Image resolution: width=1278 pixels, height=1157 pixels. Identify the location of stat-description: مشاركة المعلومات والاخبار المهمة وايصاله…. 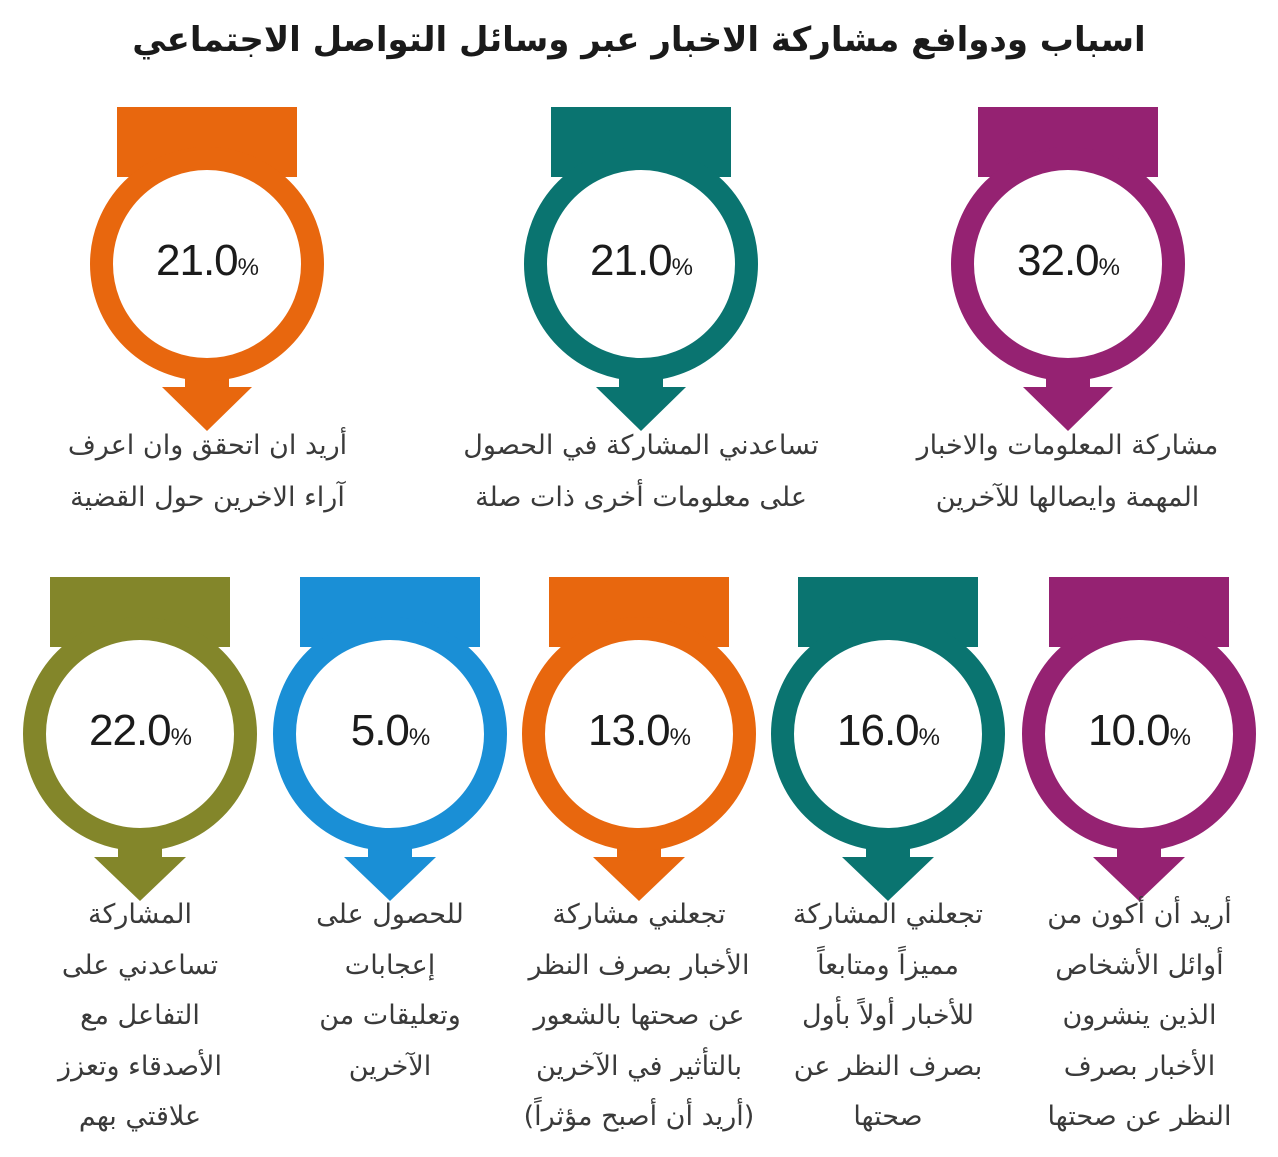
(1067, 471).